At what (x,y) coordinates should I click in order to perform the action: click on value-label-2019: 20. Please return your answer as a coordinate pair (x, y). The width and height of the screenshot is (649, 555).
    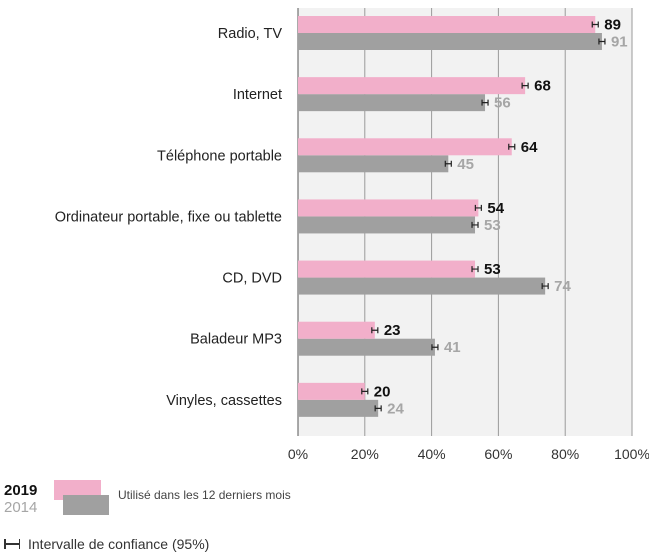
    Looking at the image, I should click on (382, 391).